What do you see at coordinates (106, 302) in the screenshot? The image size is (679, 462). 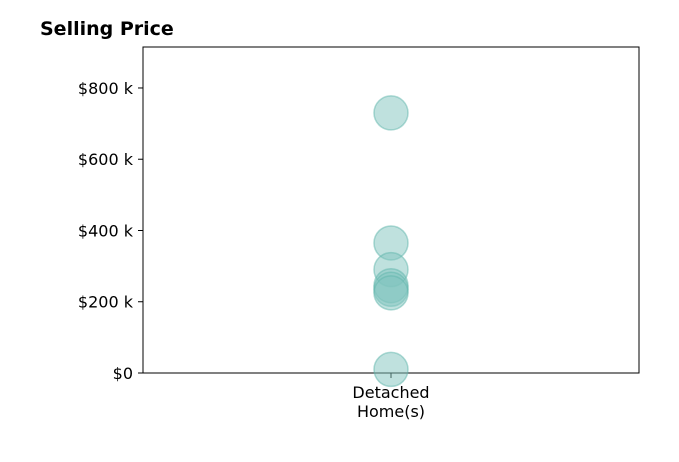 I see `y-tick-label: $200 k` at bounding box center [106, 302].